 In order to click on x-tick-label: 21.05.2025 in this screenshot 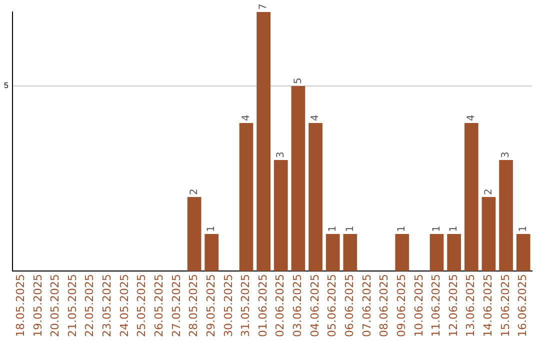, I will do `click(72, 306)`.